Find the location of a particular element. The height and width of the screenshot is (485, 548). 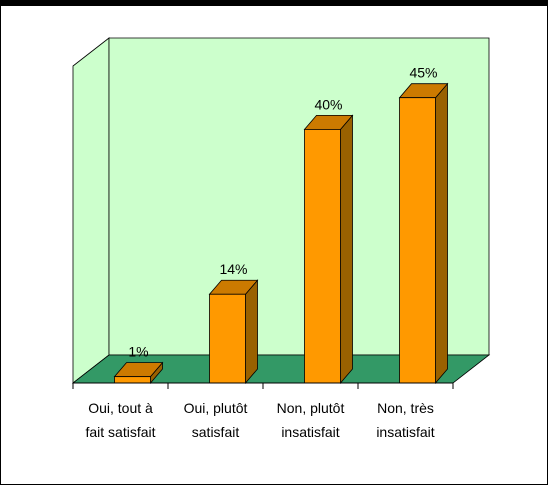

data-label: 40% is located at coordinates (328, 104).